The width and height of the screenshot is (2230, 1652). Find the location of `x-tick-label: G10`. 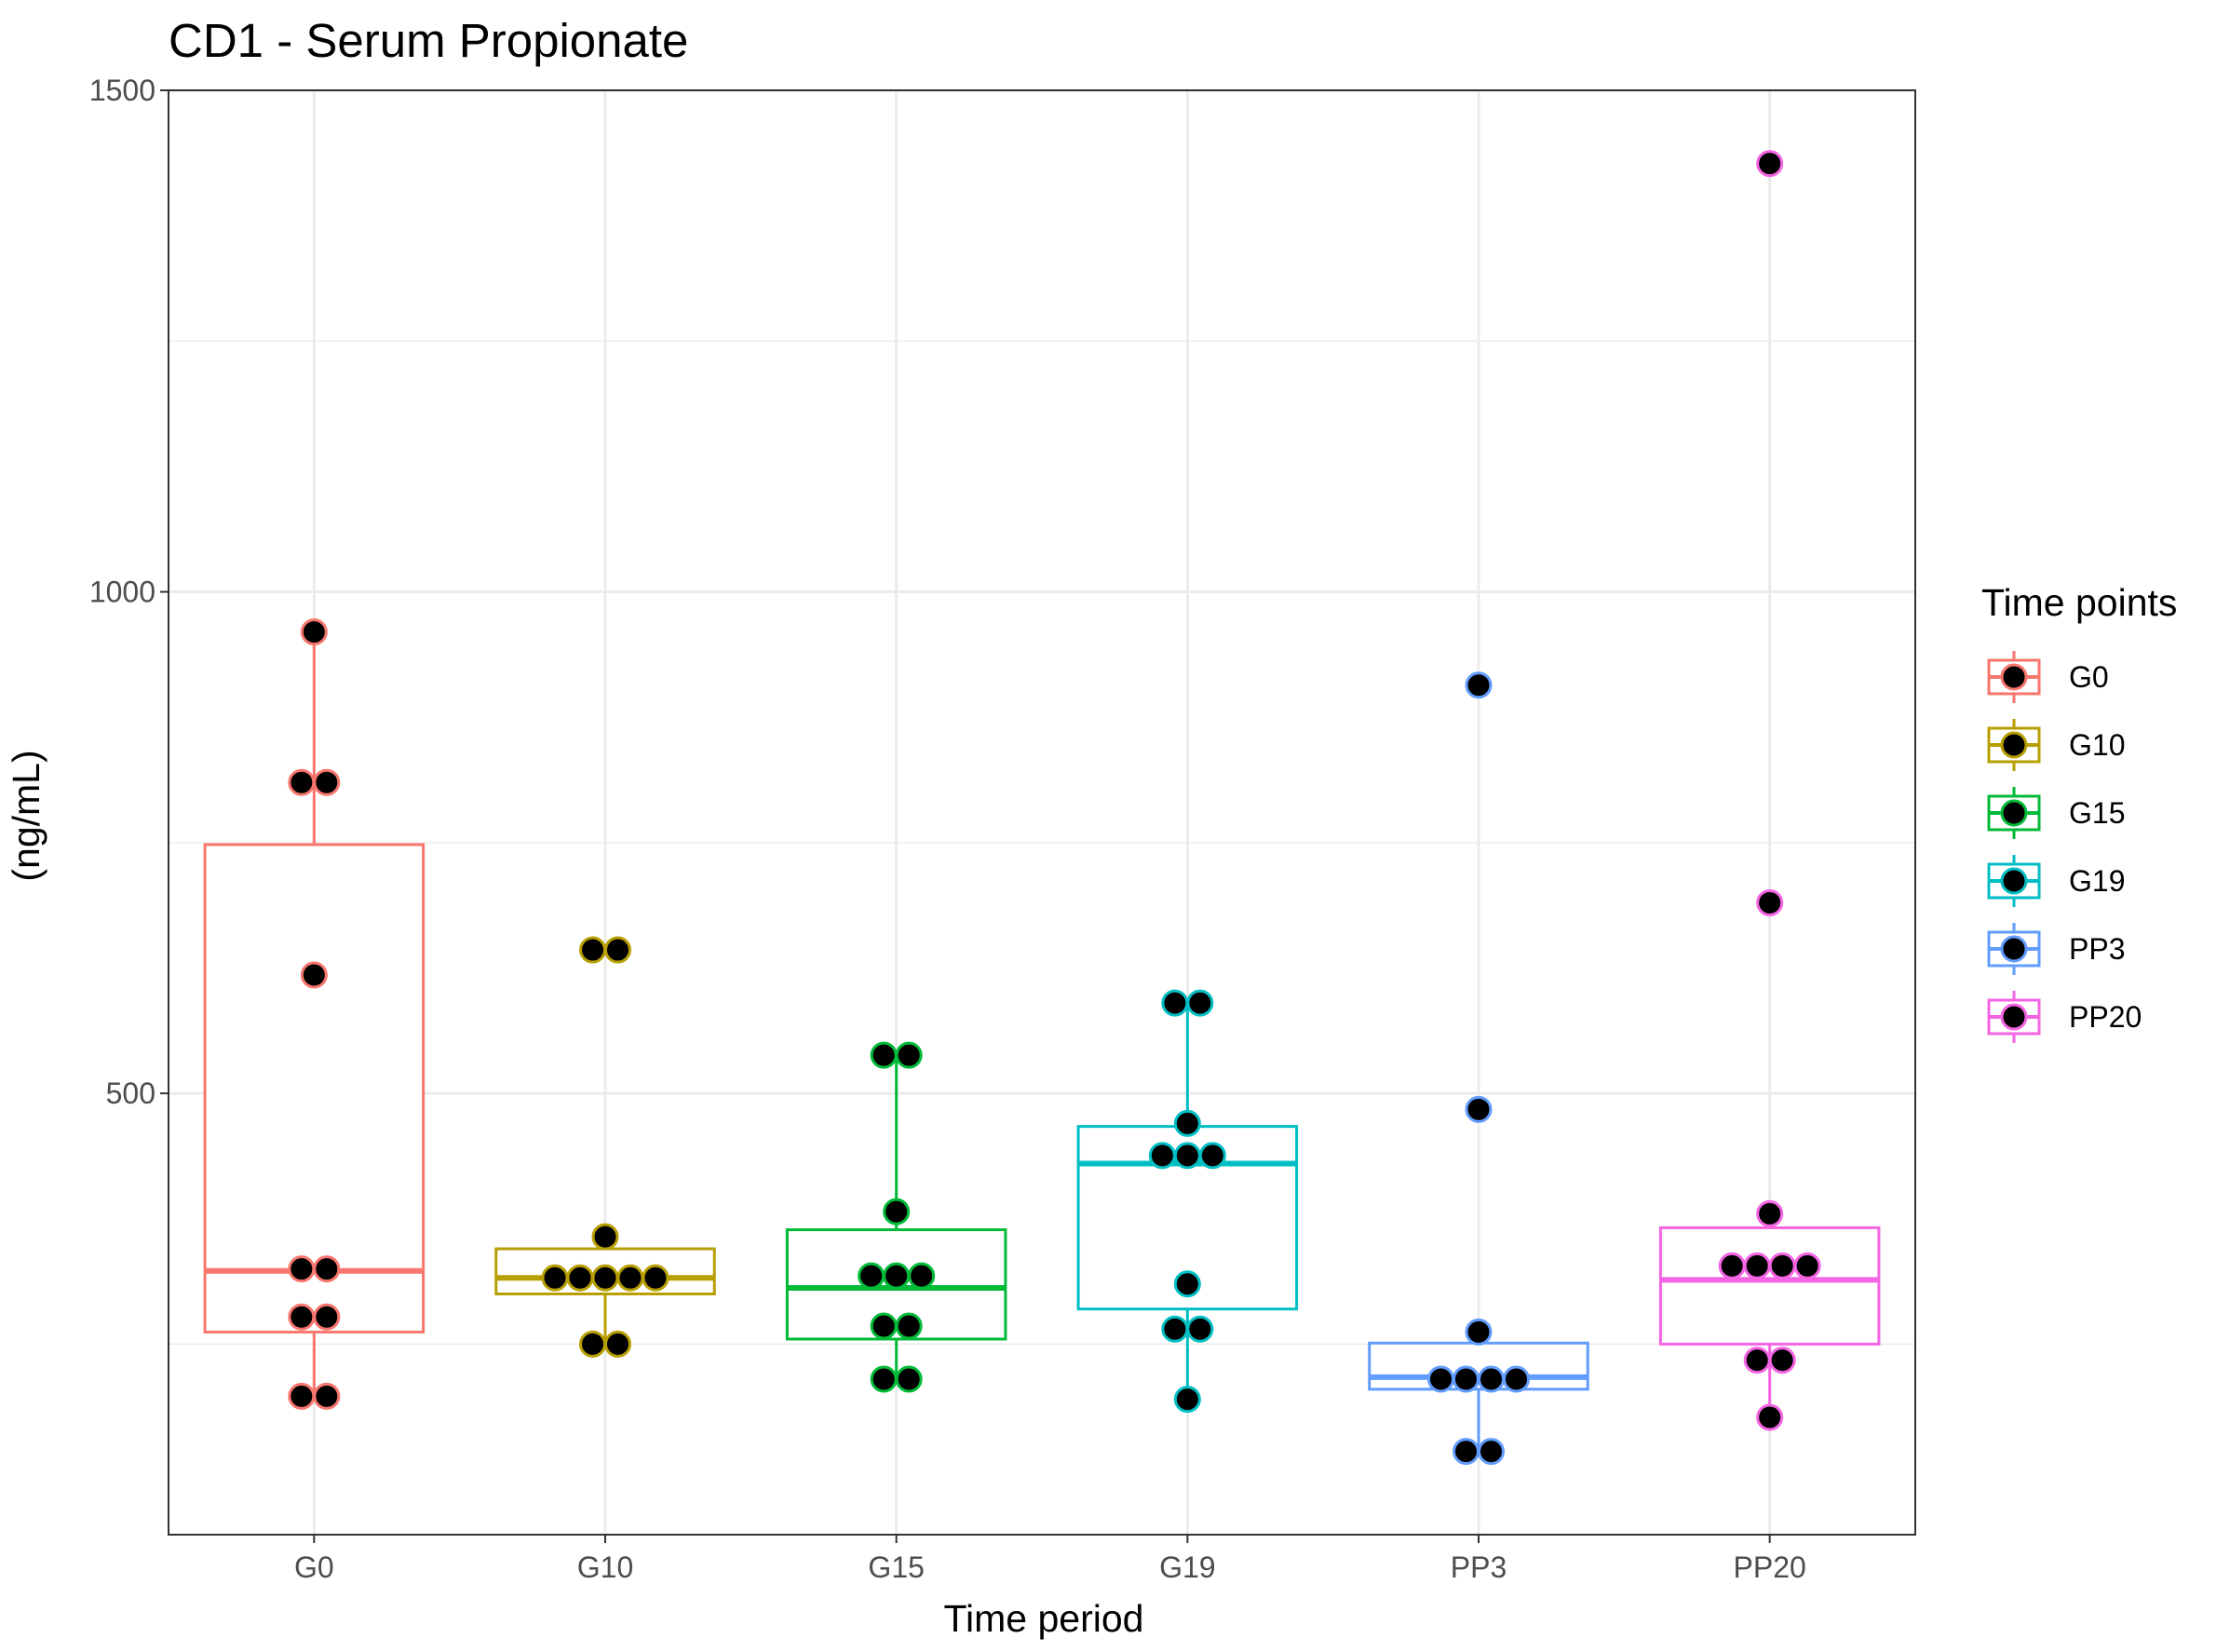

x-tick-label: G10 is located at coordinates (605, 1567).